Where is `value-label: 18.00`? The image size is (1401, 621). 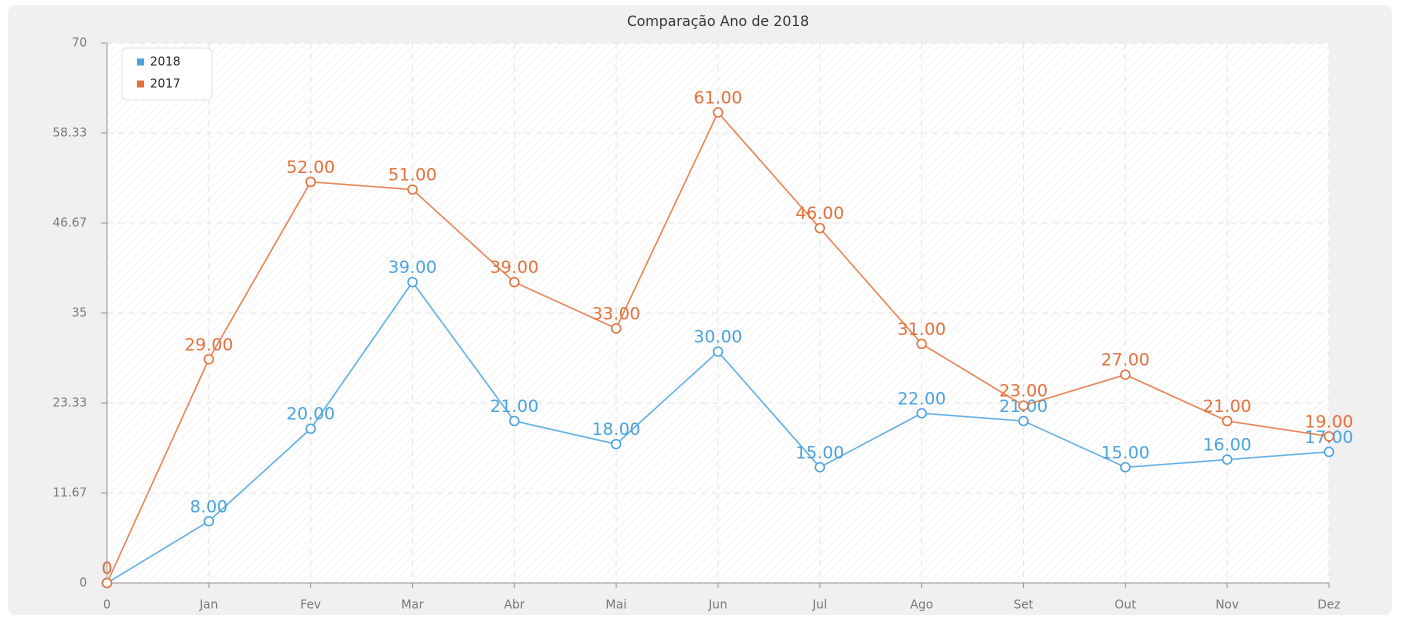 value-label: 18.00 is located at coordinates (616, 430).